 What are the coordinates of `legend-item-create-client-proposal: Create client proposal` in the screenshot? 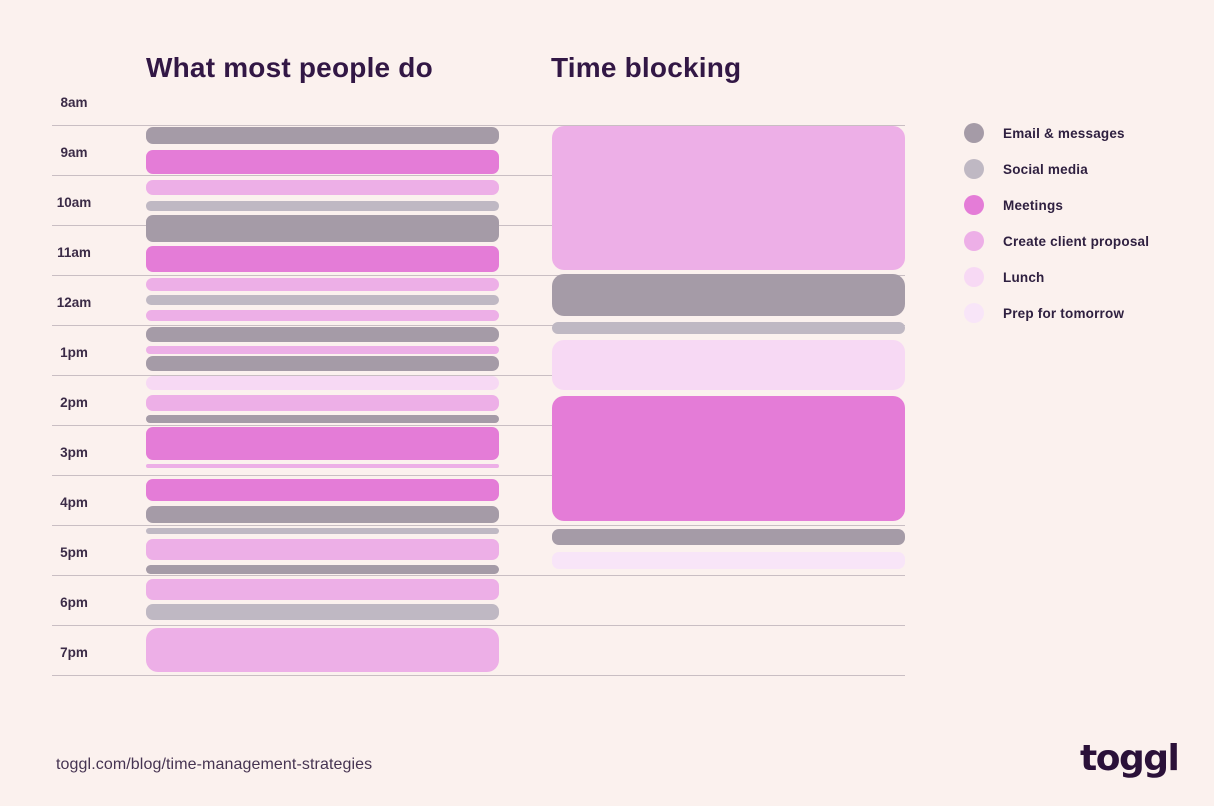 It's located at (1056, 241).